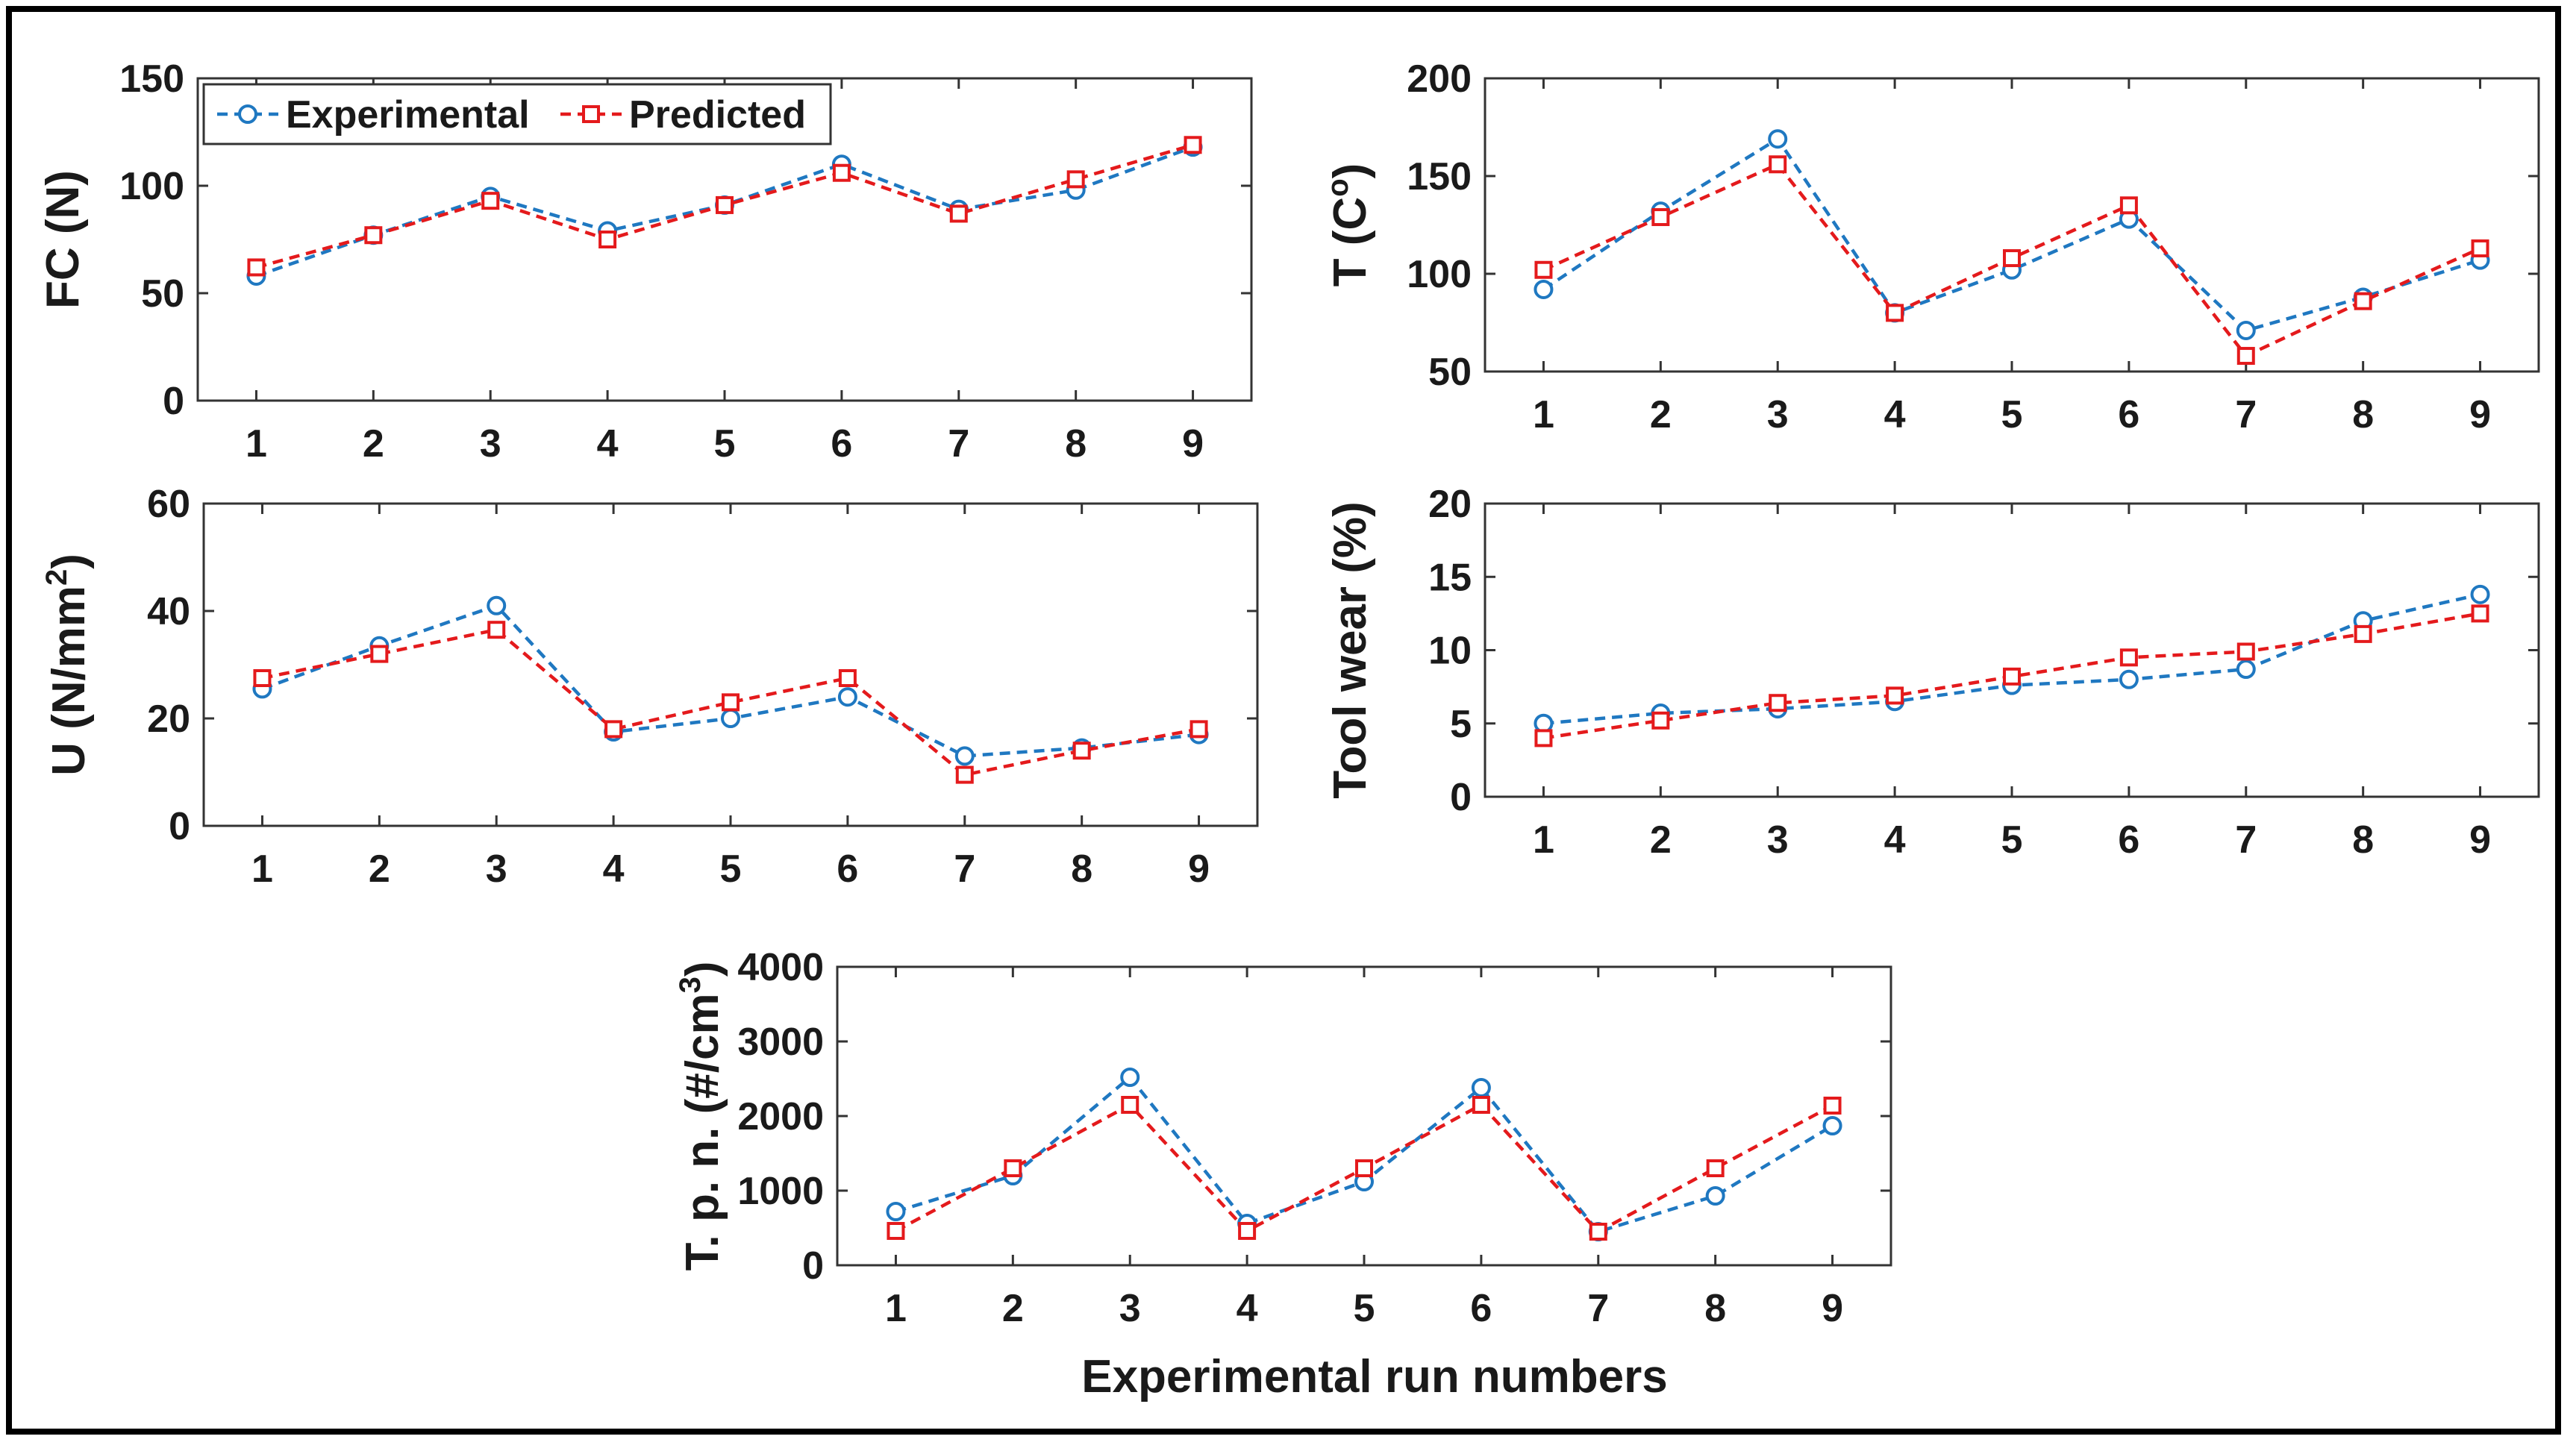 The width and height of the screenshot is (2576, 1451). I want to click on x-tick-label-u-2: 3, so click(496, 869).